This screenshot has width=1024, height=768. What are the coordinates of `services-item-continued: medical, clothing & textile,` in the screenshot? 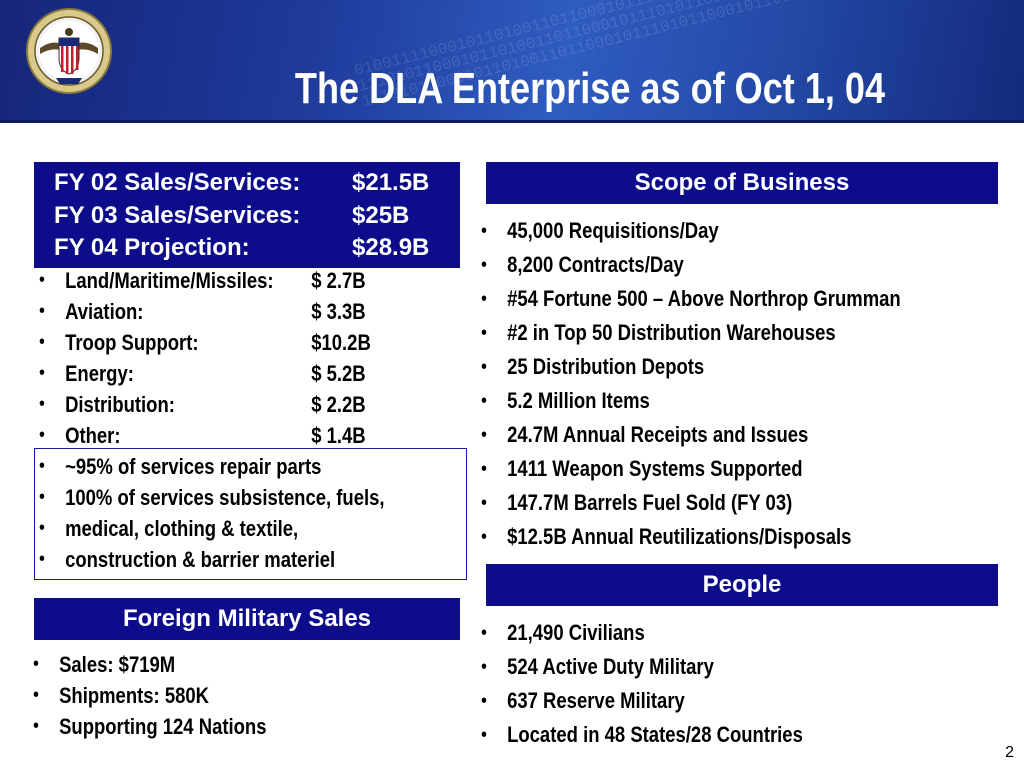 It's located at (209, 528).